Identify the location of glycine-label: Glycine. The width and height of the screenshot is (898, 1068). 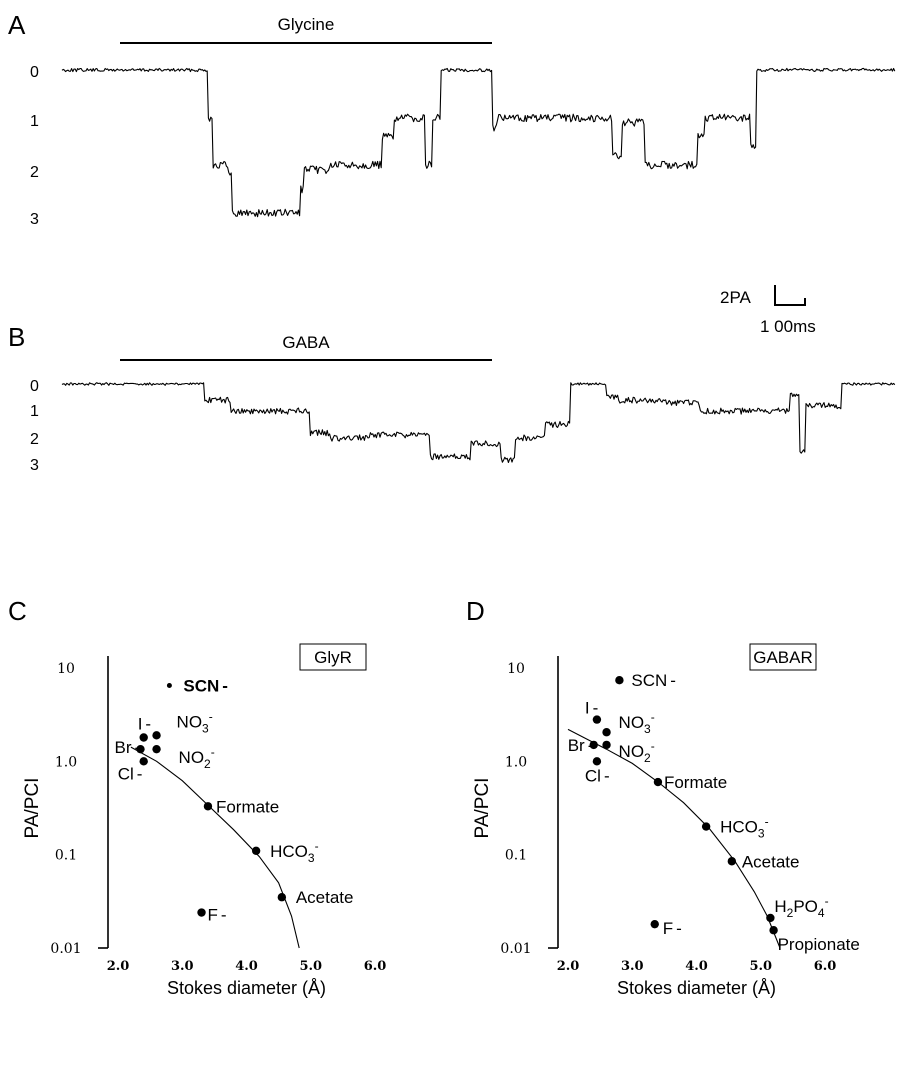
(306, 24).